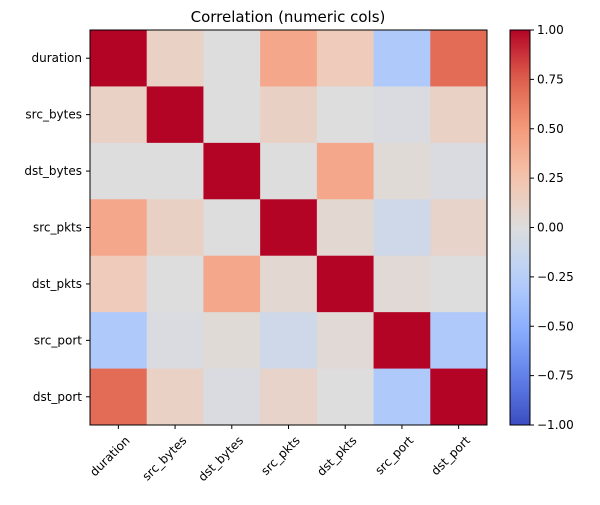  What do you see at coordinates (345, 284) in the screenshot?
I see `heatmap-cell-dst_pkts-dst_pkts` at bounding box center [345, 284].